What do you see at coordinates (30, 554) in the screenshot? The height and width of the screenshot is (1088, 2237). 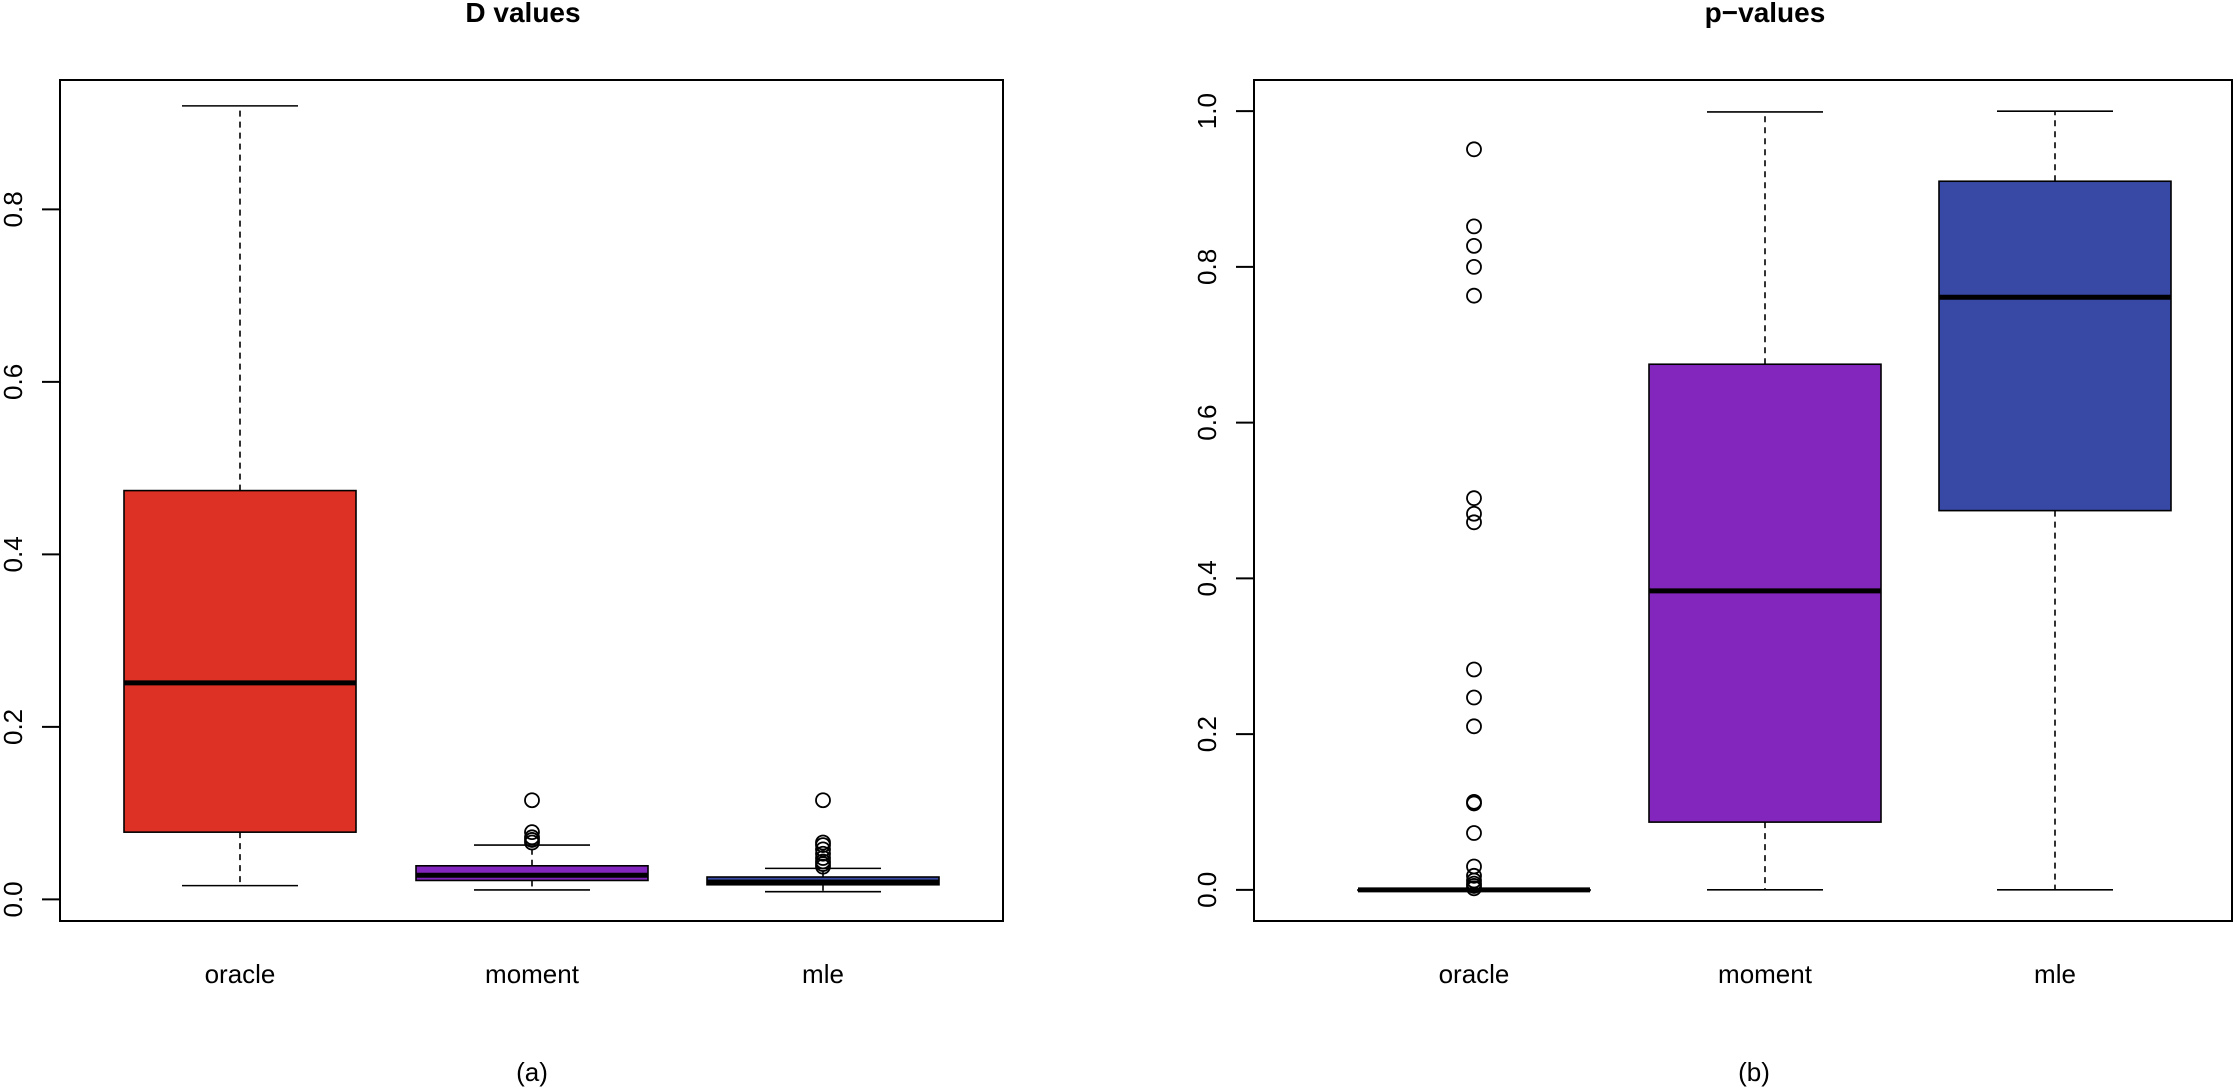 I see `y-axis: 0.0 0.2 0.4 0.6 0.8` at bounding box center [30, 554].